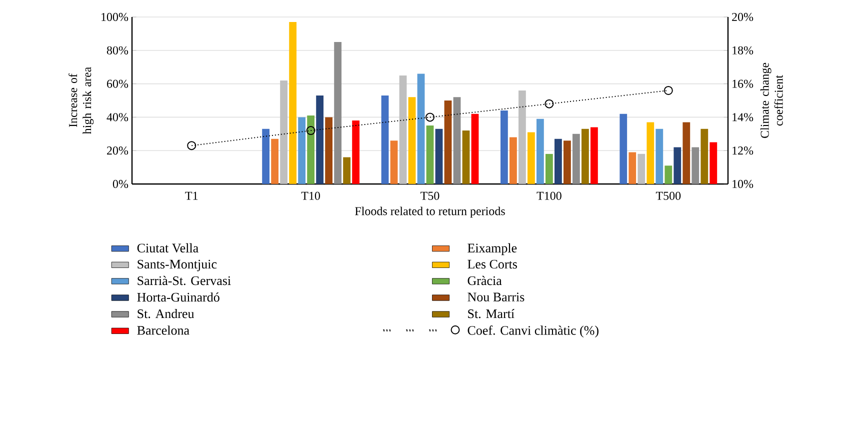 The width and height of the screenshot is (843, 435). Describe the element at coordinates (743, 184) in the screenshot. I see `y2-tick-label: 10%` at that location.